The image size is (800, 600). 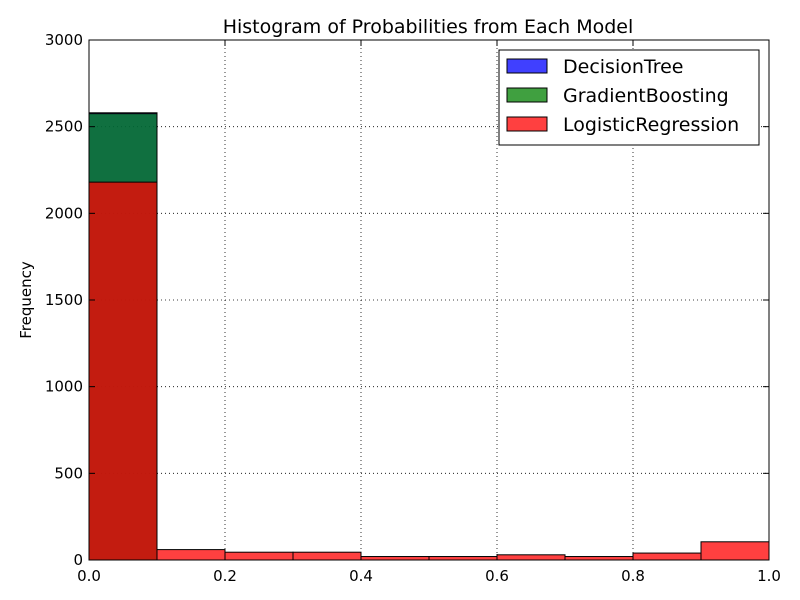 I want to click on x-tick-label: 0.8, so click(x=633, y=576).